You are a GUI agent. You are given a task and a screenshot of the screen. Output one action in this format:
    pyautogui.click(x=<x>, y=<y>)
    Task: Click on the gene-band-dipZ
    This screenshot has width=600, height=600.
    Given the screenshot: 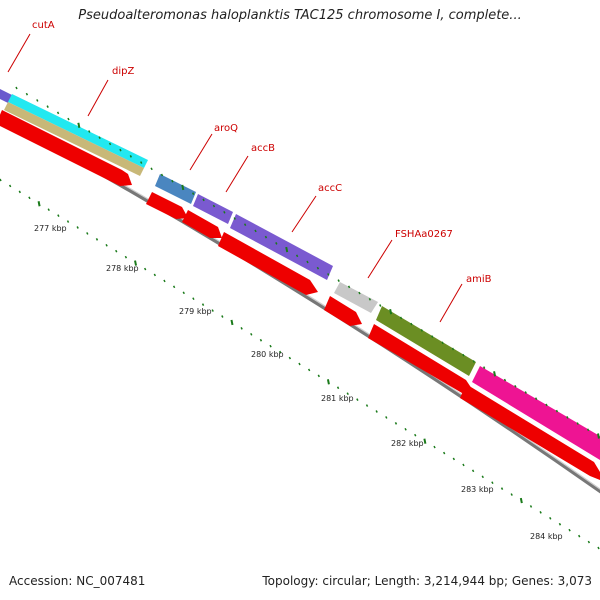 What is the action you would take?
    pyautogui.click(x=74, y=139)
    